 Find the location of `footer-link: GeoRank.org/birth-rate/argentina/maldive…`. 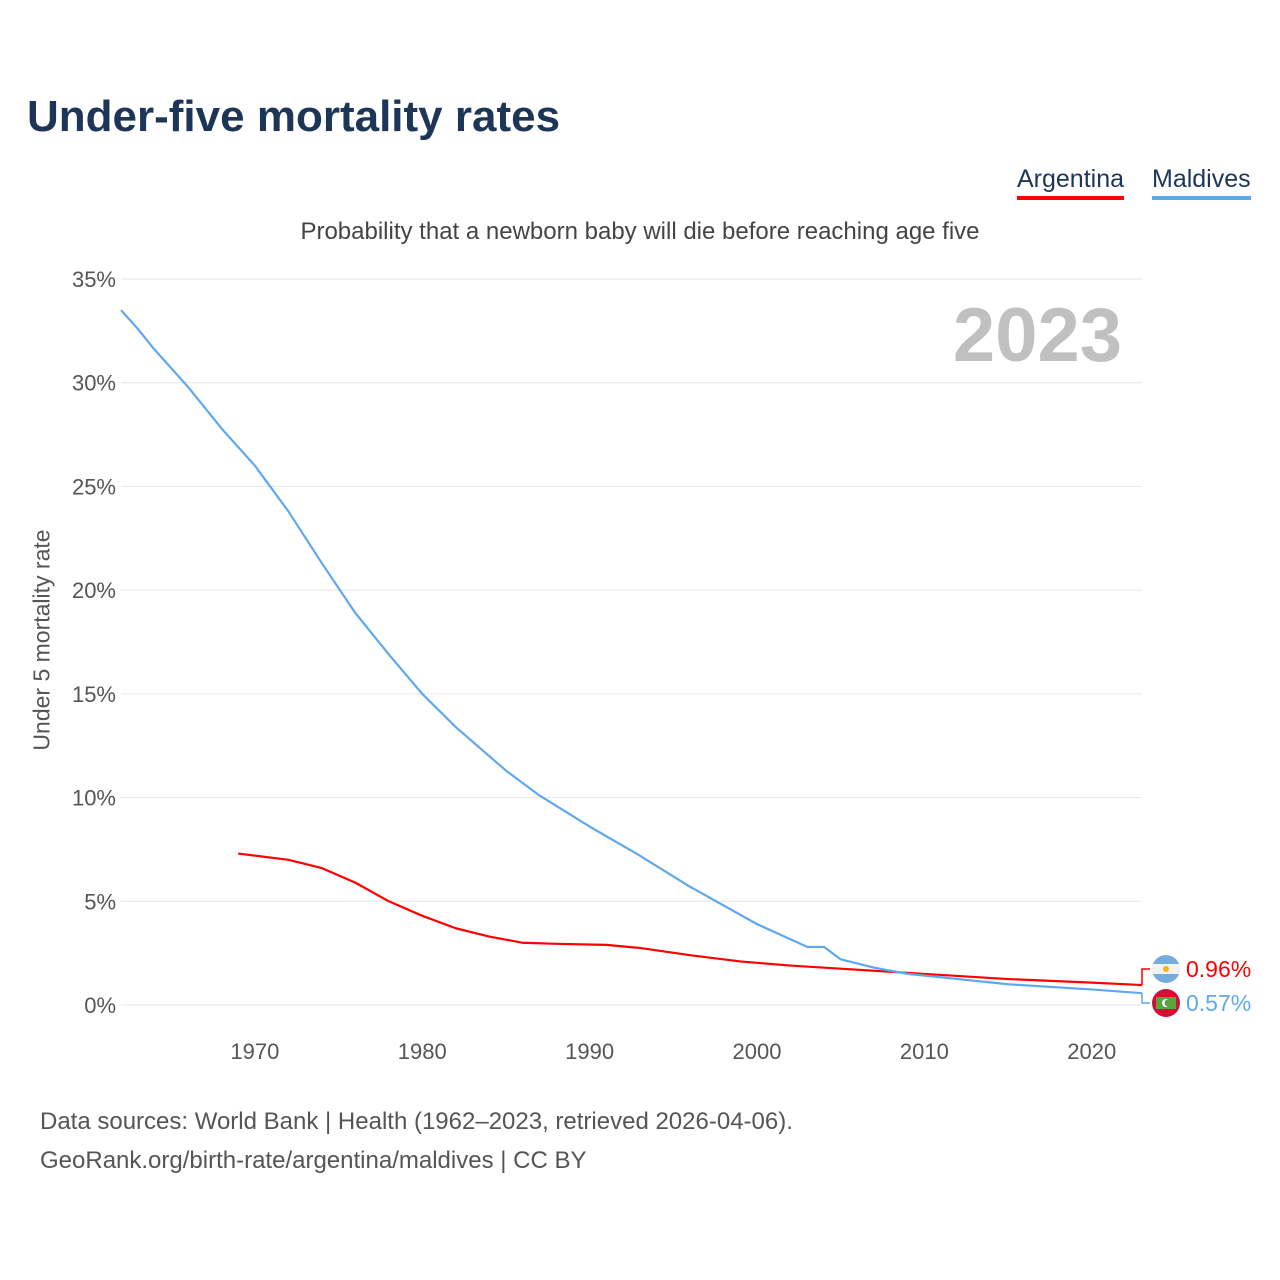

footer-link: GeoRank.org/birth-rate/argentina/maldive… is located at coordinates (313, 1160).